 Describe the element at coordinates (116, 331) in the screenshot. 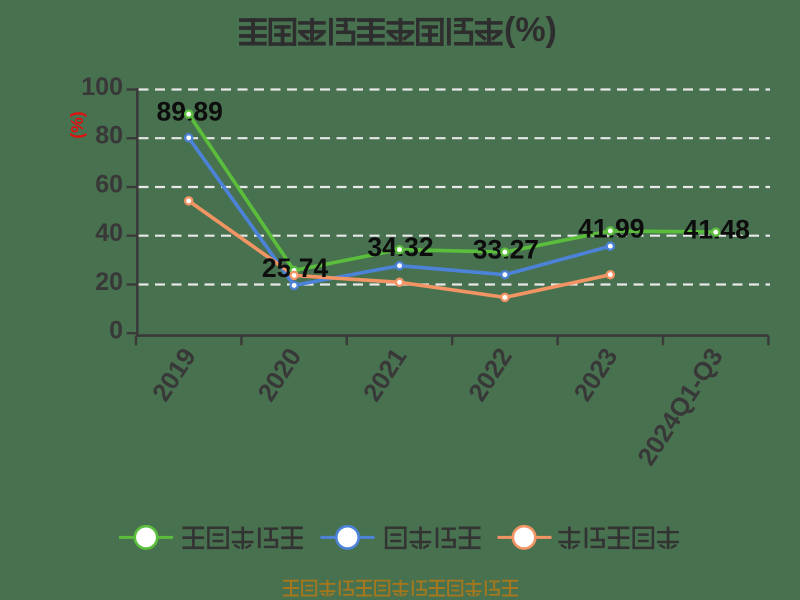

I see `svg-text: 0` at that location.